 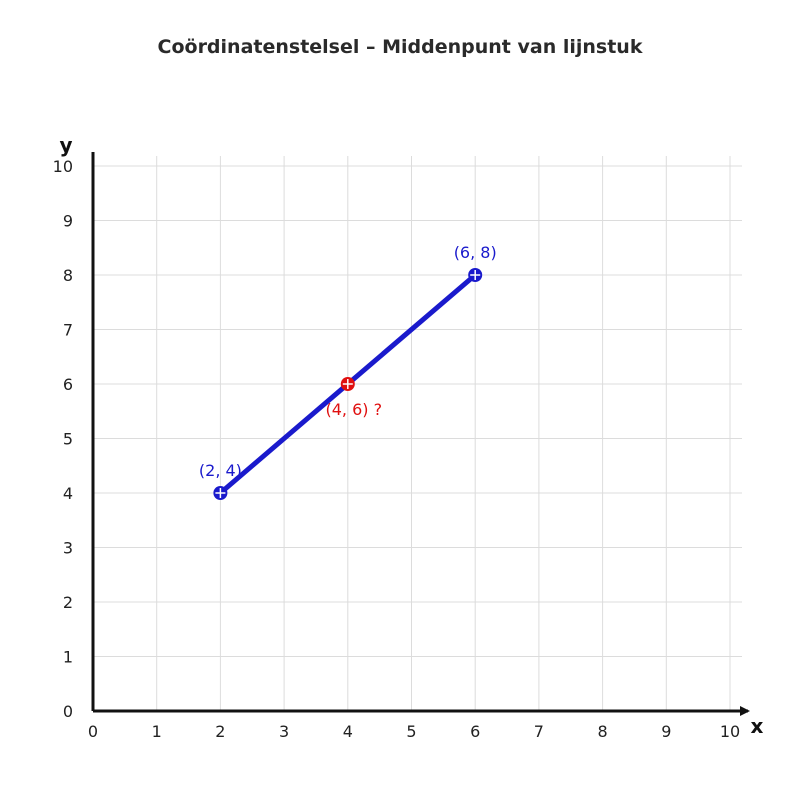 What do you see at coordinates (68, 657) in the screenshot?
I see `y-tick-label: 1` at bounding box center [68, 657].